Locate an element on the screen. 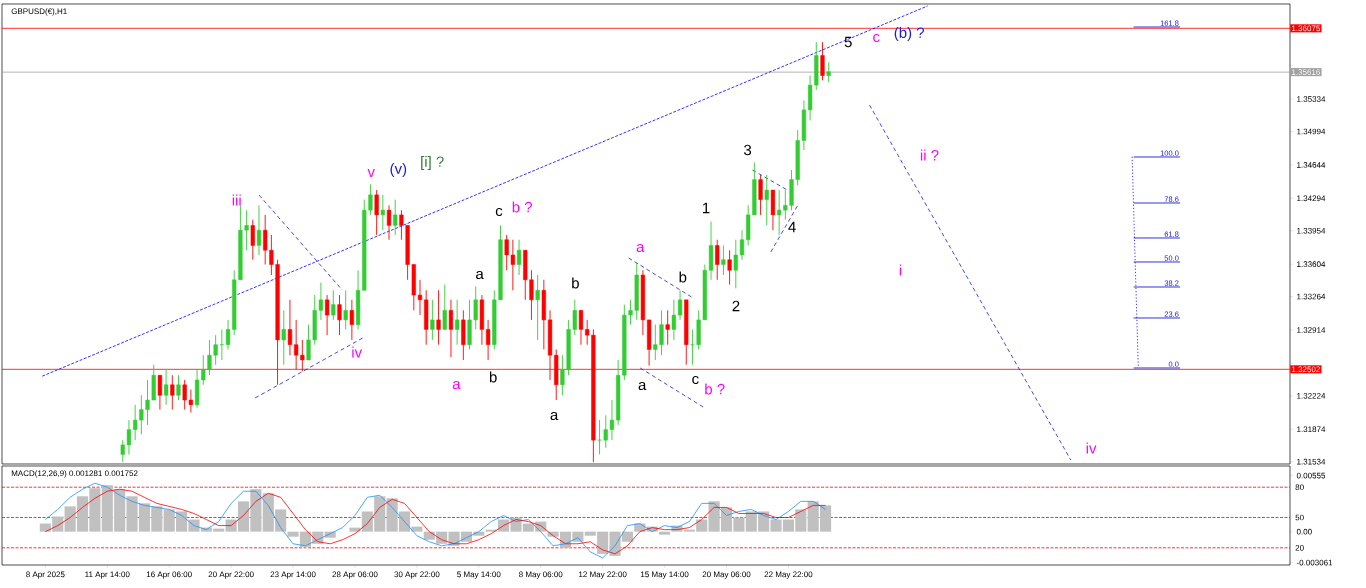 The height and width of the screenshot is (588, 1366). annotation: 1 is located at coordinates (706, 208).